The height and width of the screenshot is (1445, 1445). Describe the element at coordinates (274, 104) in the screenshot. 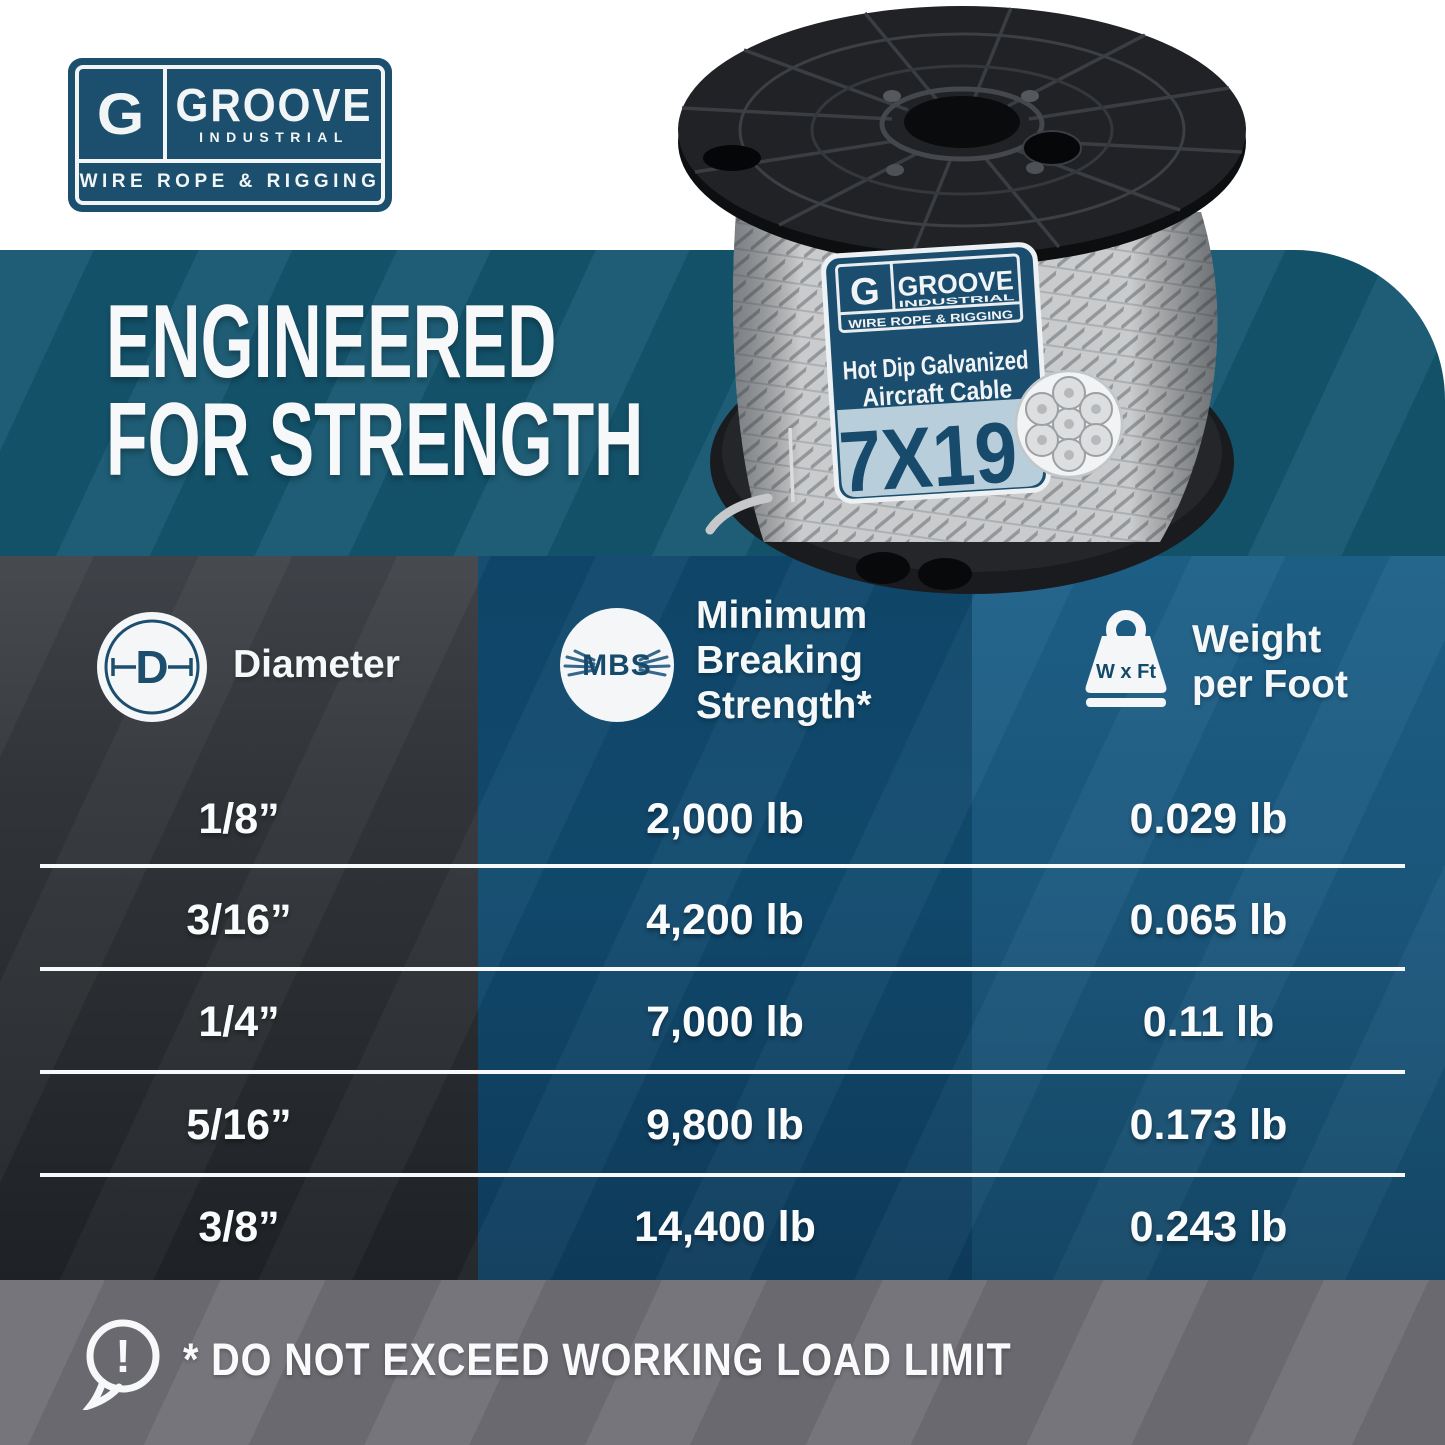

I see `brand-name: GROOVE` at that location.